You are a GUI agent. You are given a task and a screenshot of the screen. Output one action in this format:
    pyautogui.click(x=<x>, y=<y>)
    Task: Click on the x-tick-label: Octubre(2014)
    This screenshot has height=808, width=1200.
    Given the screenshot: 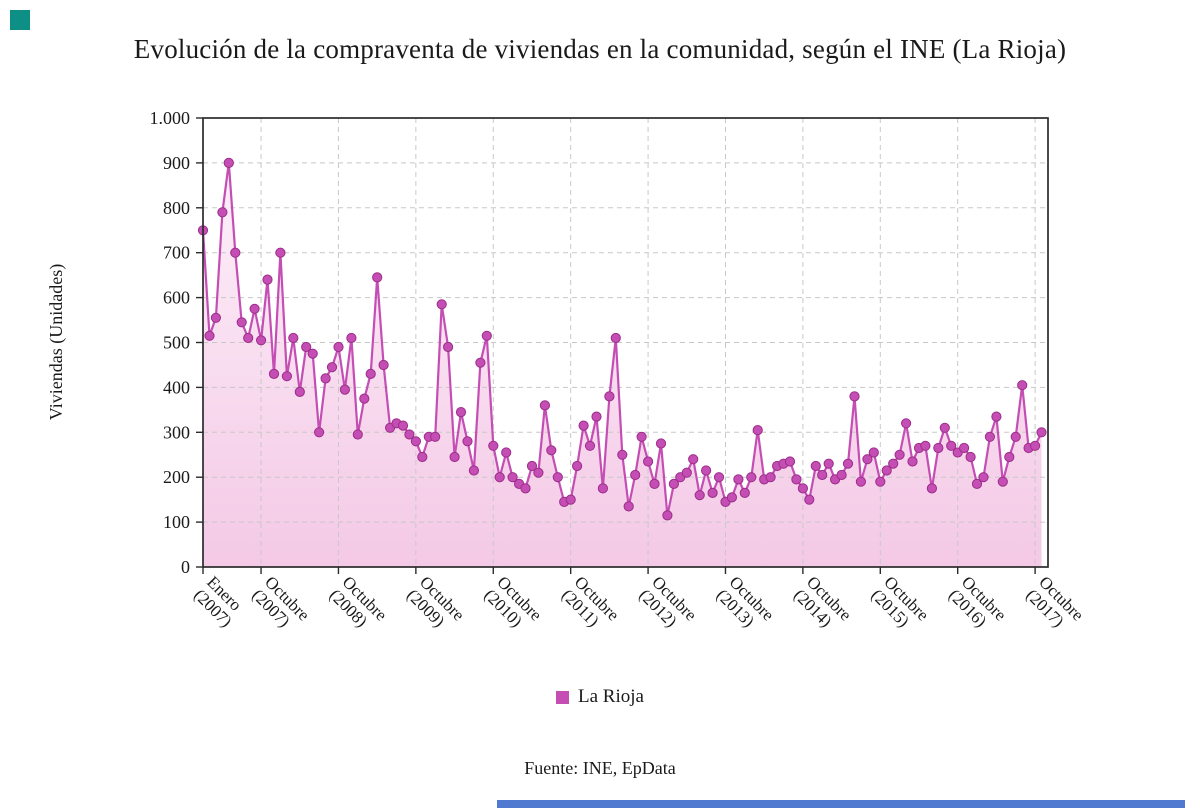 What is the action you would take?
    pyautogui.click(x=822, y=604)
    